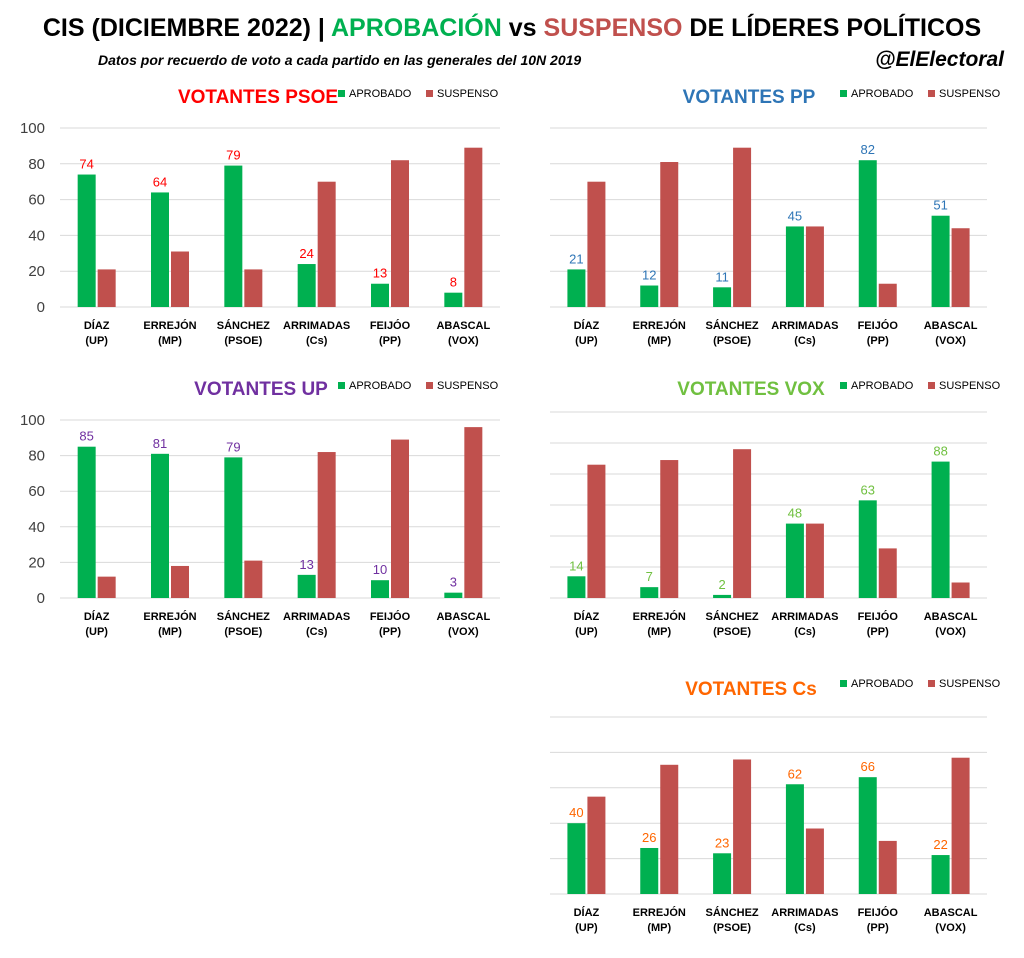  I want to click on y-tick-label: 80, so click(36, 164).